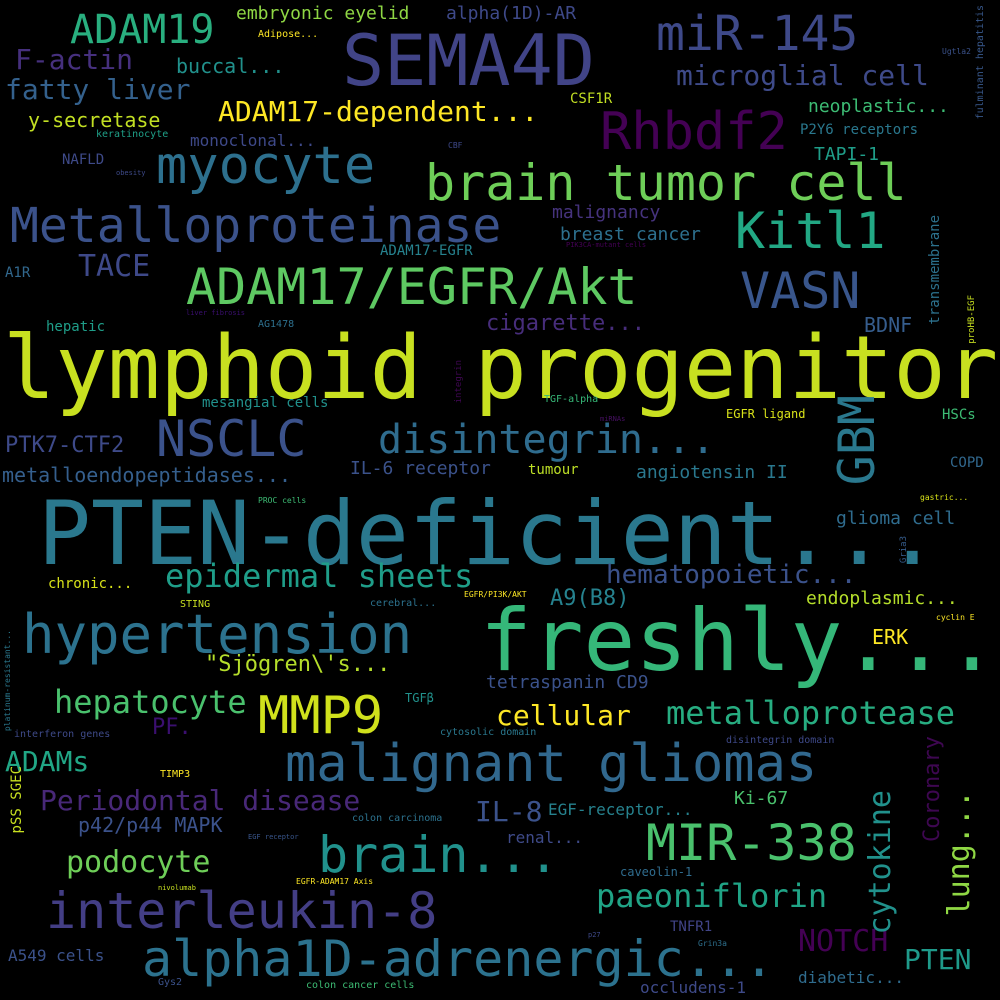 This screenshot has height=1000, width=1000. I want to click on word: colon carcinoma, so click(397, 818).